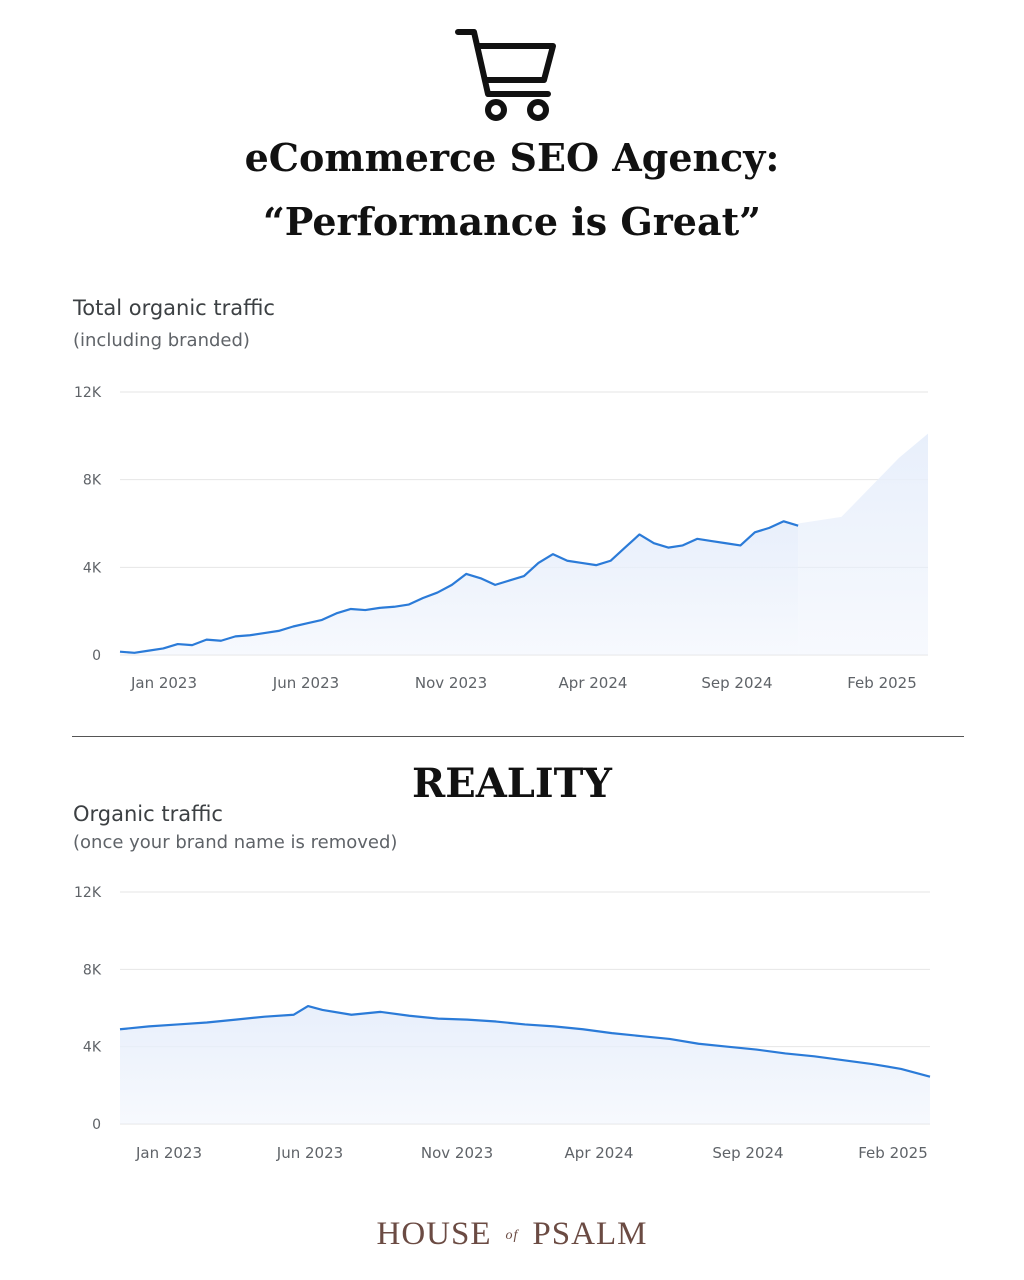 The width and height of the screenshot is (1024, 1280). What do you see at coordinates (512, 157) in the screenshot?
I see `headline-line-1: eCommerce SEO Agency:` at bounding box center [512, 157].